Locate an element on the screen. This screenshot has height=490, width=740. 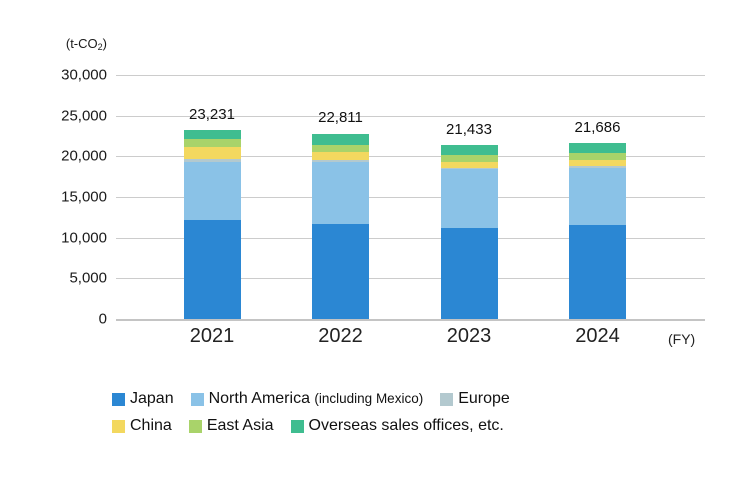
bar-segment-north-america-including-mexico-2021 is located at coordinates (212, 191).